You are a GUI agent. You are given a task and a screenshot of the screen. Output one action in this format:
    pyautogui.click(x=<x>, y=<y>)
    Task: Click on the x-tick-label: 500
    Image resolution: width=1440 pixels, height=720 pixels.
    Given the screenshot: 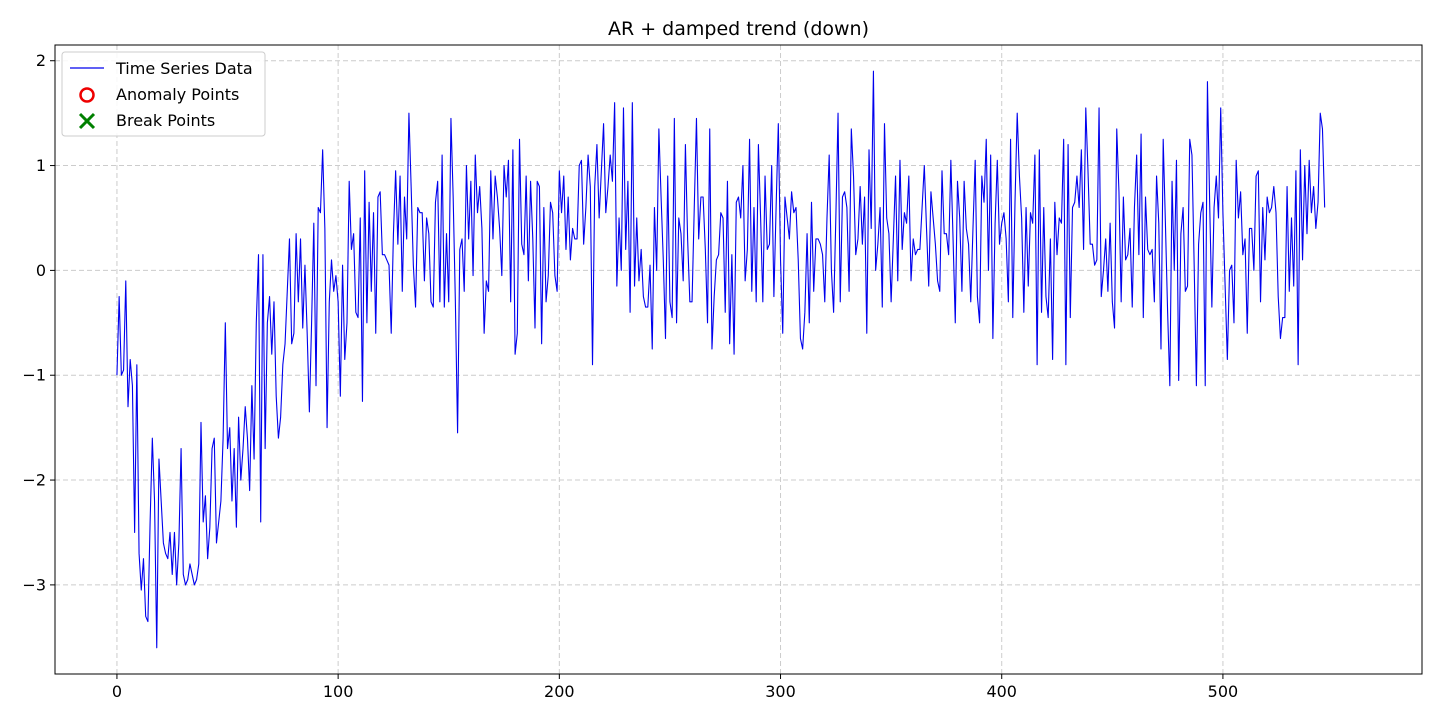 What is the action you would take?
    pyautogui.click(x=1223, y=691)
    